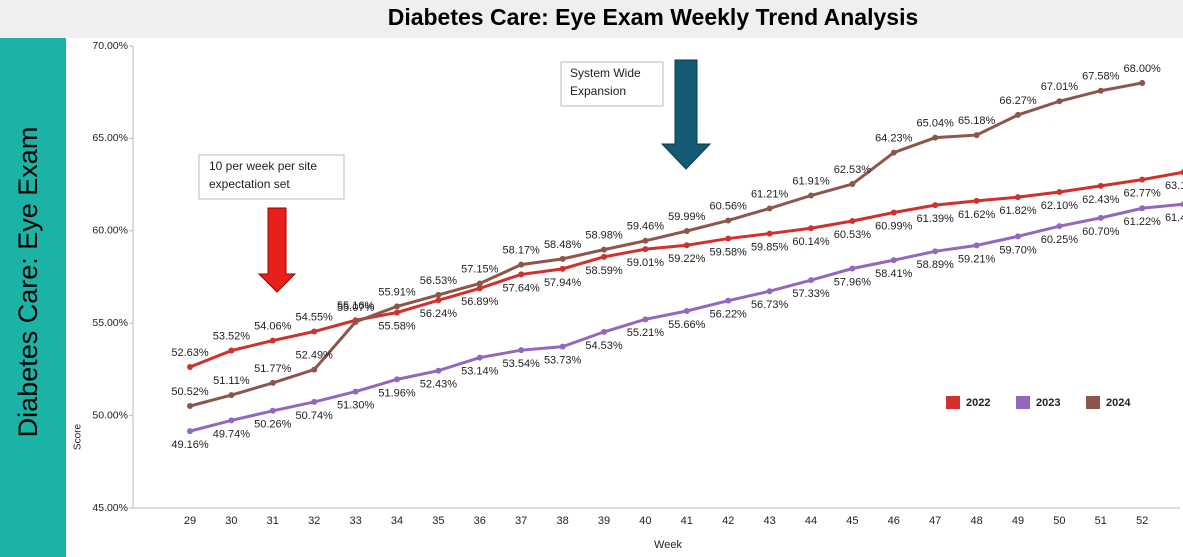 This screenshot has height=557, width=1183. Describe the element at coordinates (729, 252) in the screenshot. I see `data-label: 59.58%` at that location.